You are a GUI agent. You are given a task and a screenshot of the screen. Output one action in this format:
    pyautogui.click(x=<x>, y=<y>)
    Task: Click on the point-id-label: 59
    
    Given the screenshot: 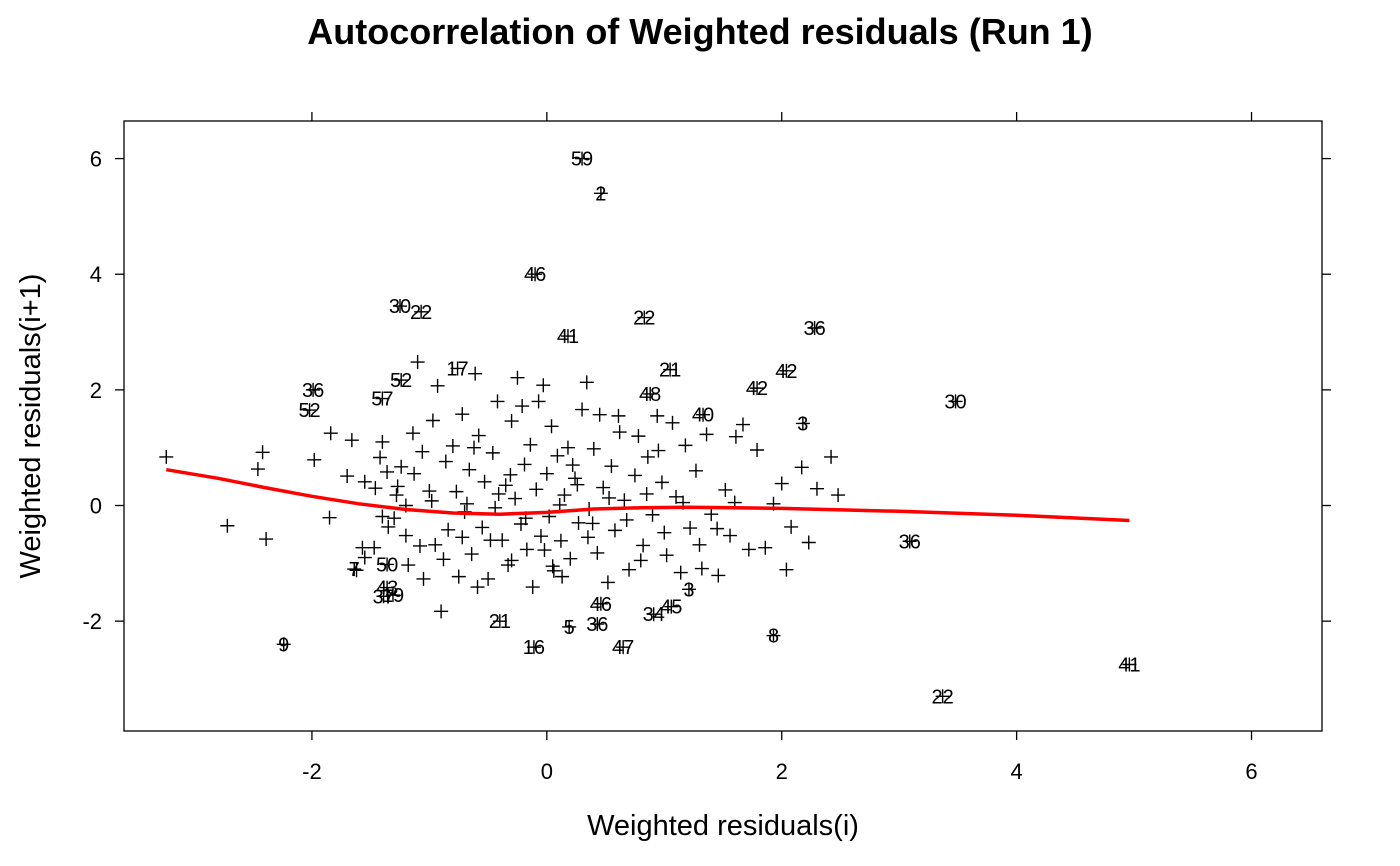 What is the action you would take?
    pyautogui.click(x=582, y=160)
    